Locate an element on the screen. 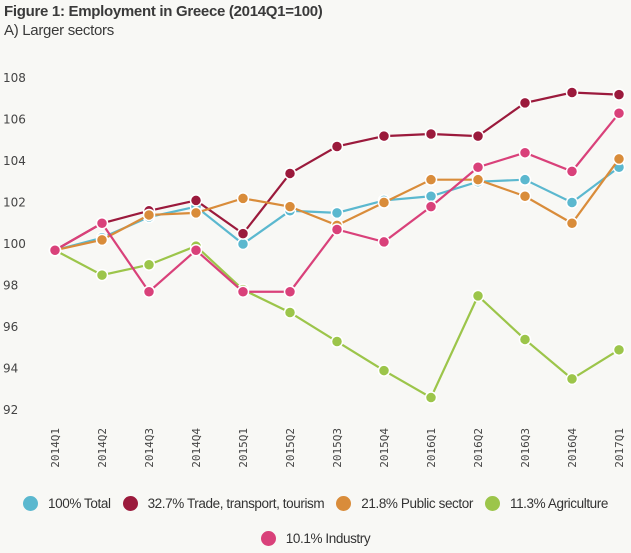 Image resolution: width=631 pixels, height=553 pixels. y-tick-label: 94 is located at coordinates (10, 369).